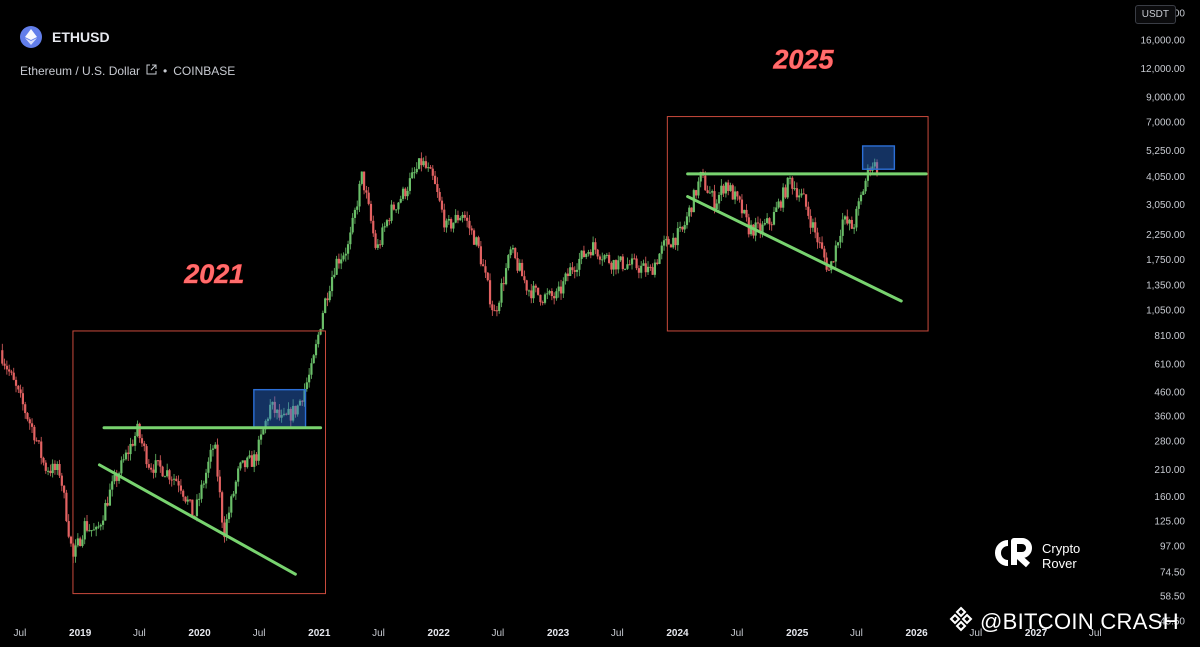 This screenshot has height=647, width=1200. Describe the element at coordinates (677, 633) in the screenshot. I see `x-tick-label: 2024` at that location.